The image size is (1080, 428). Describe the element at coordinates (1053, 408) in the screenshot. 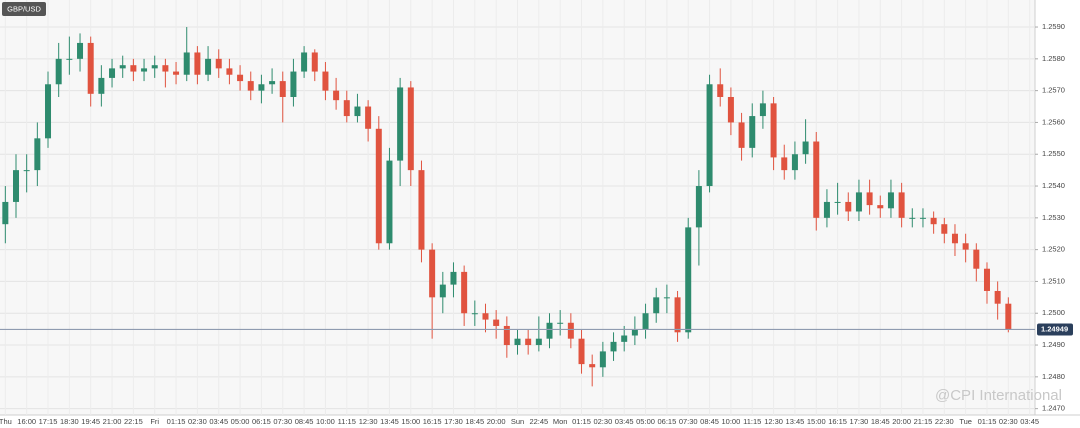

I see `y-tick-label: 1.2470` at that location.